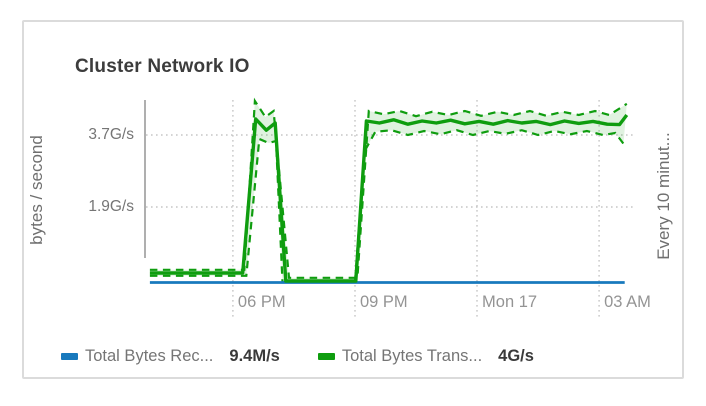  Describe the element at coordinates (510, 302) in the screenshot. I see `x-tick-label: Mon 17` at that location.